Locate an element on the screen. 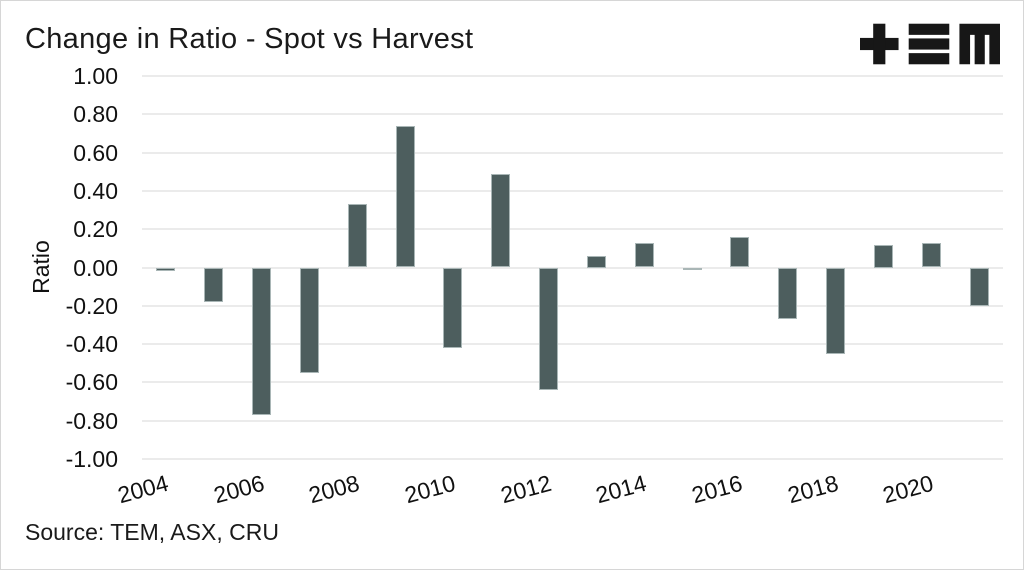  bar-2007 is located at coordinates (309, 320).